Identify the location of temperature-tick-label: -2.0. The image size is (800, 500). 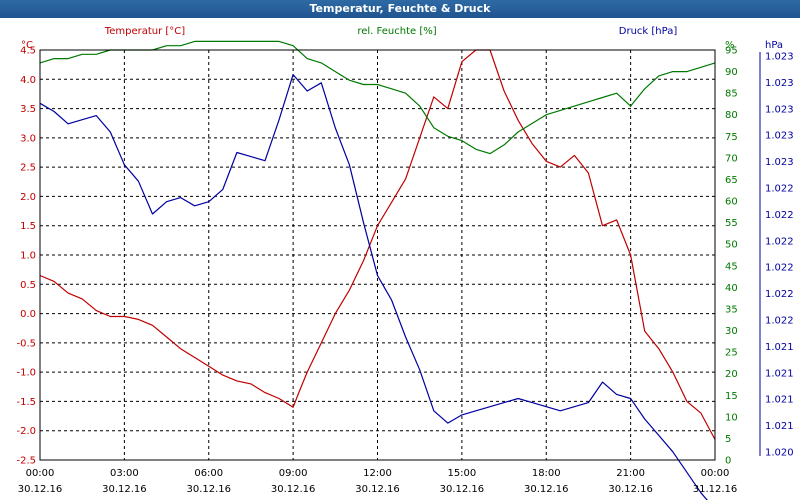
(26, 431).